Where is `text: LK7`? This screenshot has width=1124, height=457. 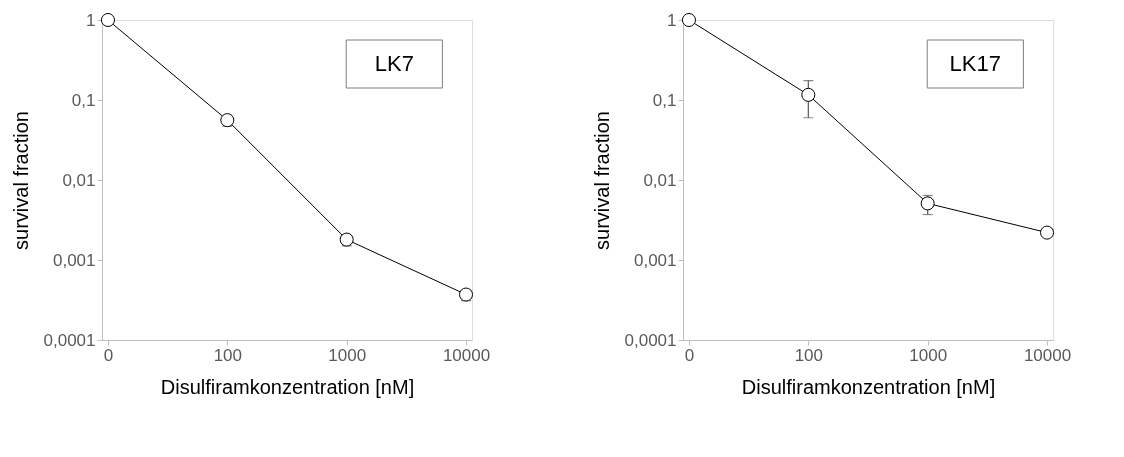 text: LK7 is located at coordinates (394, 63).